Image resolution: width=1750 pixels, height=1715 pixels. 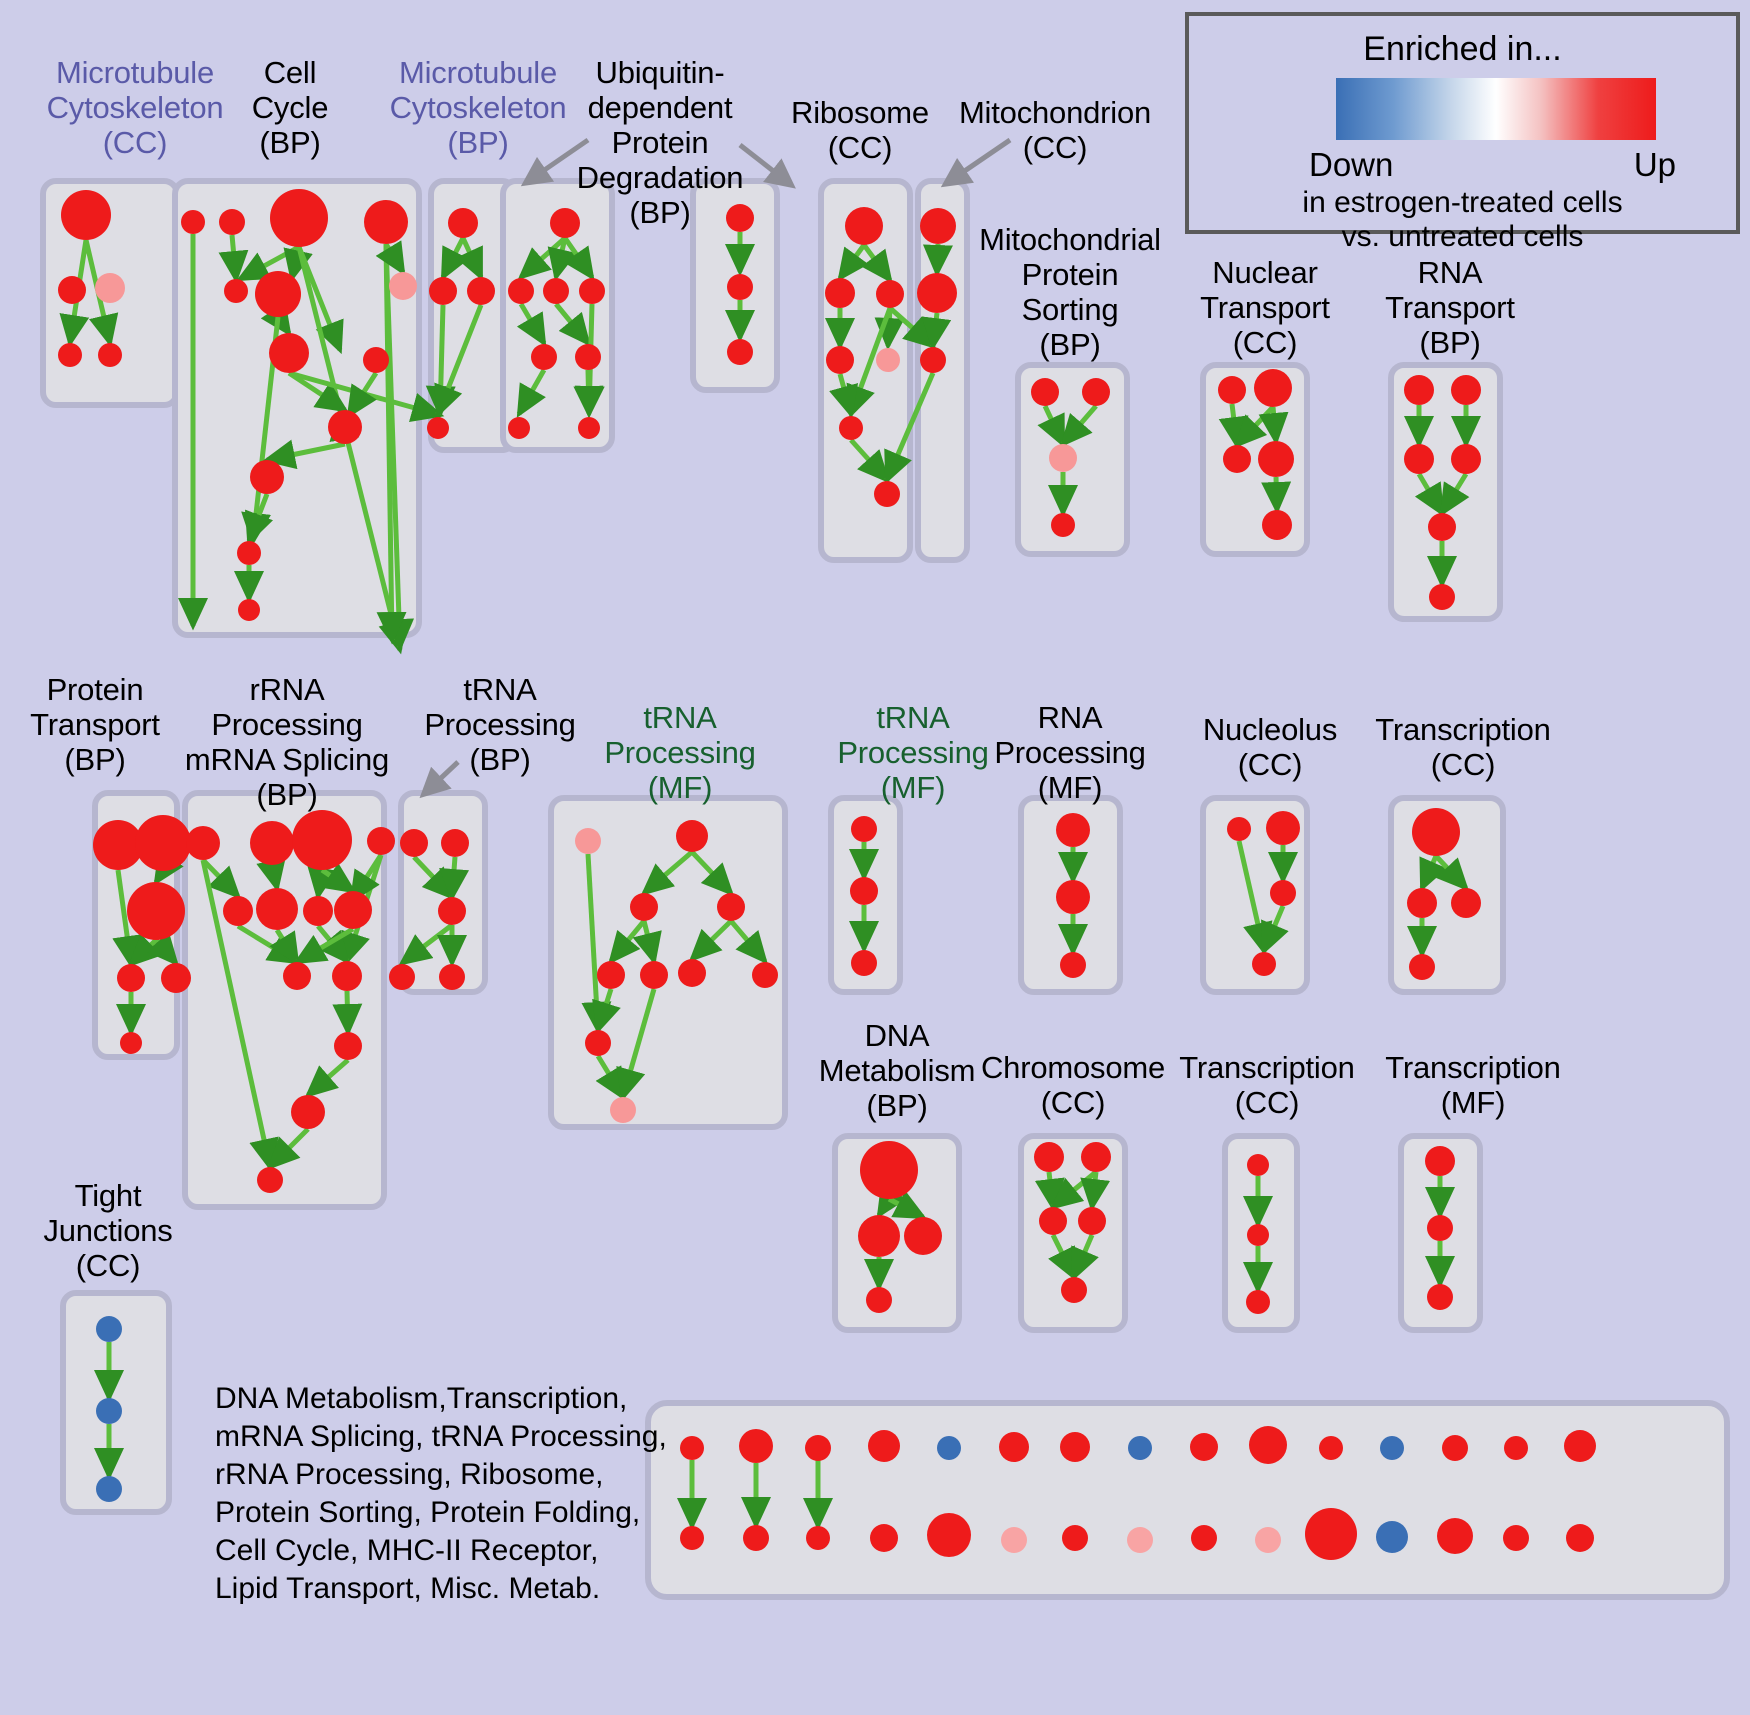 What do you see at coordinates (297, 408) in the screenshot?
I see `cluster-box-cell-cycle-bp` at bounding box center [297, 408].